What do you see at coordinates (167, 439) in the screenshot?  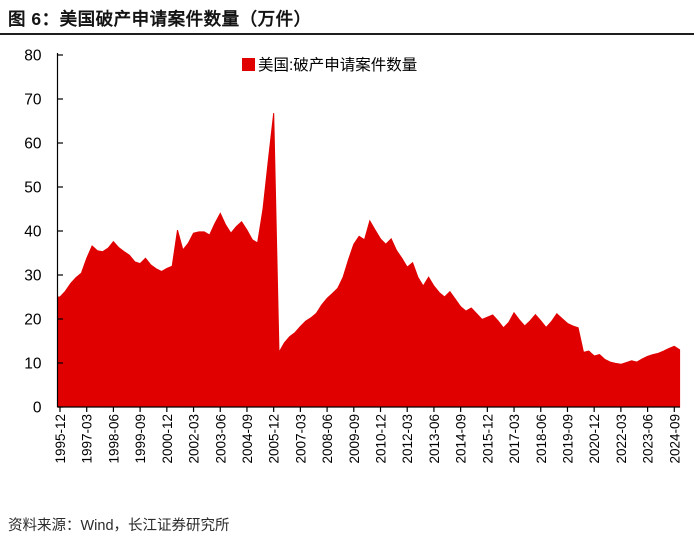 I see `x-tick-label: 2000-12` at bounding box center [167, 439].